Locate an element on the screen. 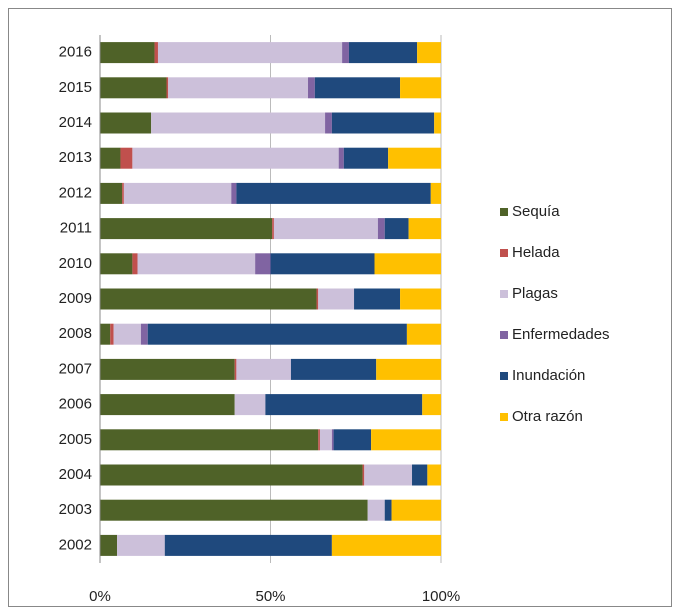  y-tick-label: 2003 is located at coordinates (75, 509).